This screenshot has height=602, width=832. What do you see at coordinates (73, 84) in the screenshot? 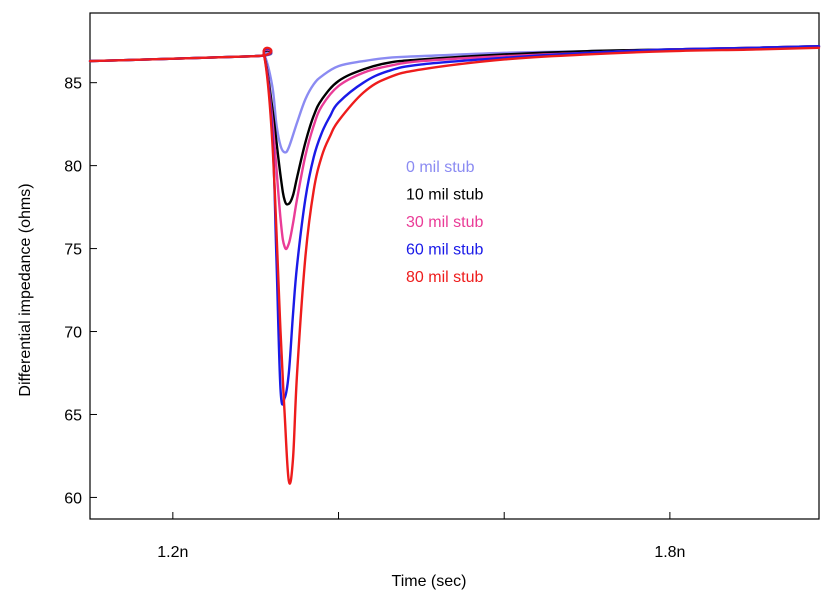
I see `y-tick-label: 85` at bounding box center [73, 84].